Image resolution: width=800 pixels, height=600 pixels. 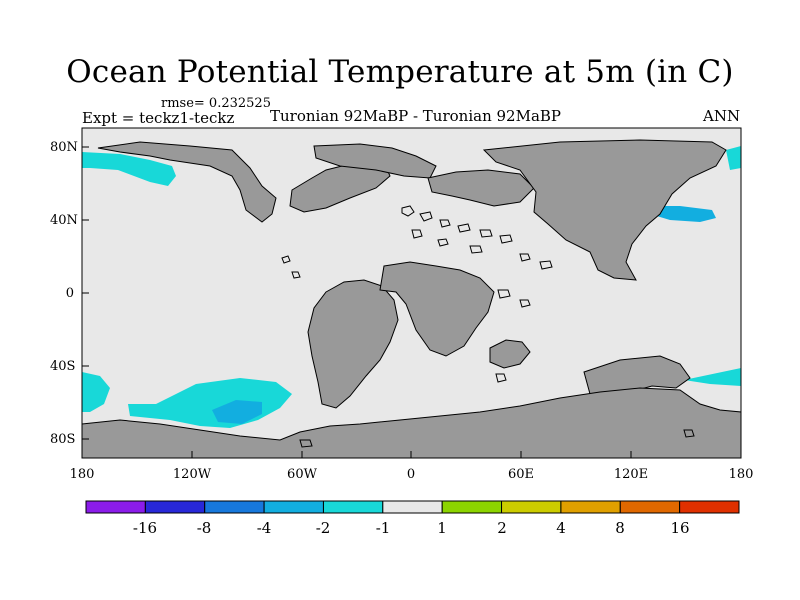 I want to click on lon-tick-label: 120E, so click(x=631, y=474).